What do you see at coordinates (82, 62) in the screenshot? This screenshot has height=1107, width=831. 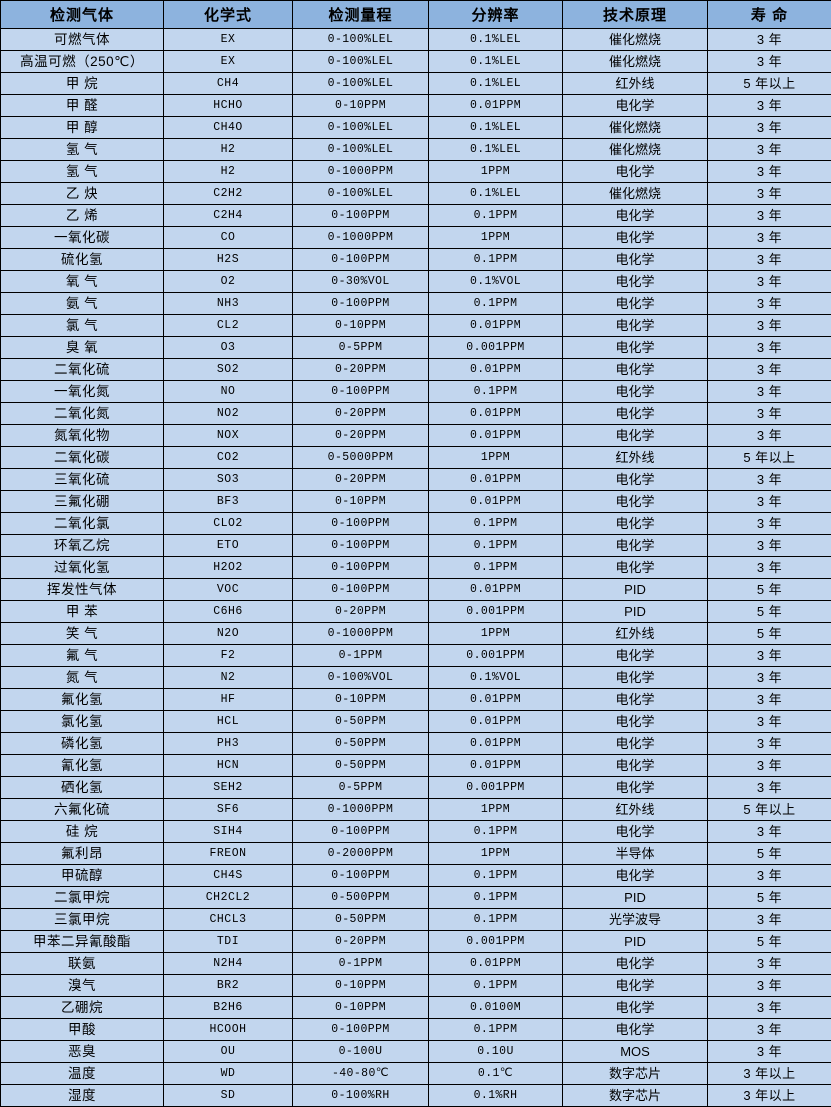 I see `cell-name: 高温可燃（250℃）` at bounding box center [82, 62].